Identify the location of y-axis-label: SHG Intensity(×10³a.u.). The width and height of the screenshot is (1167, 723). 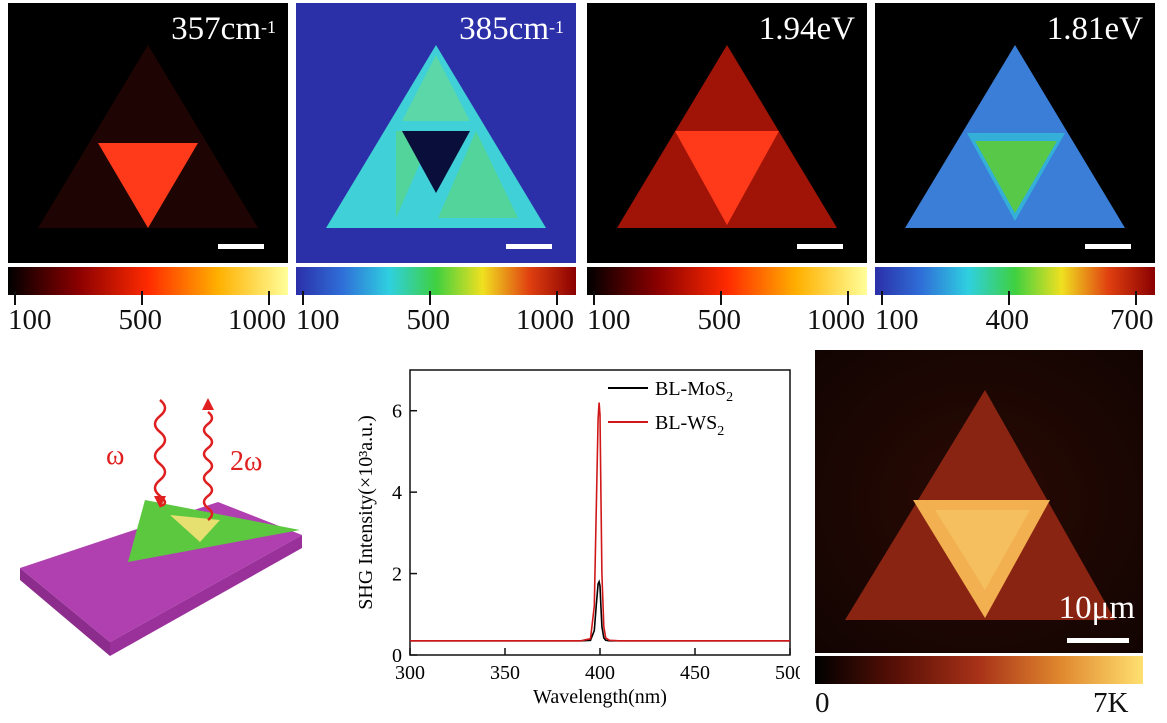
(366, 512).